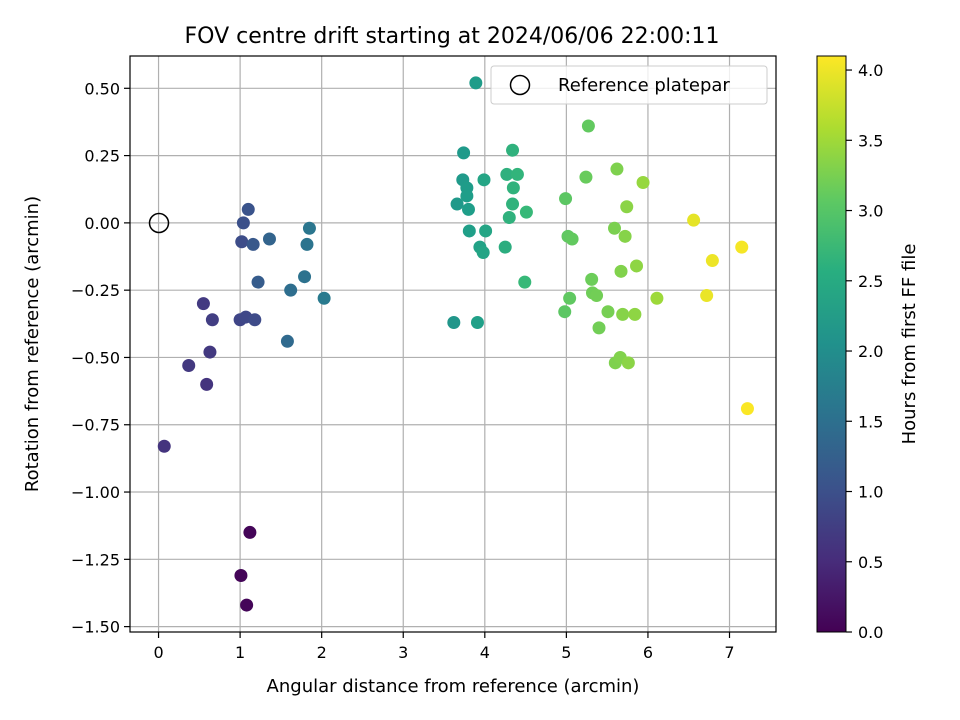 This screenshot has width=960, height=720. Describe the element at coordinates (520, 85) in the screenshot. I see `legend-reference-marker` at that location.